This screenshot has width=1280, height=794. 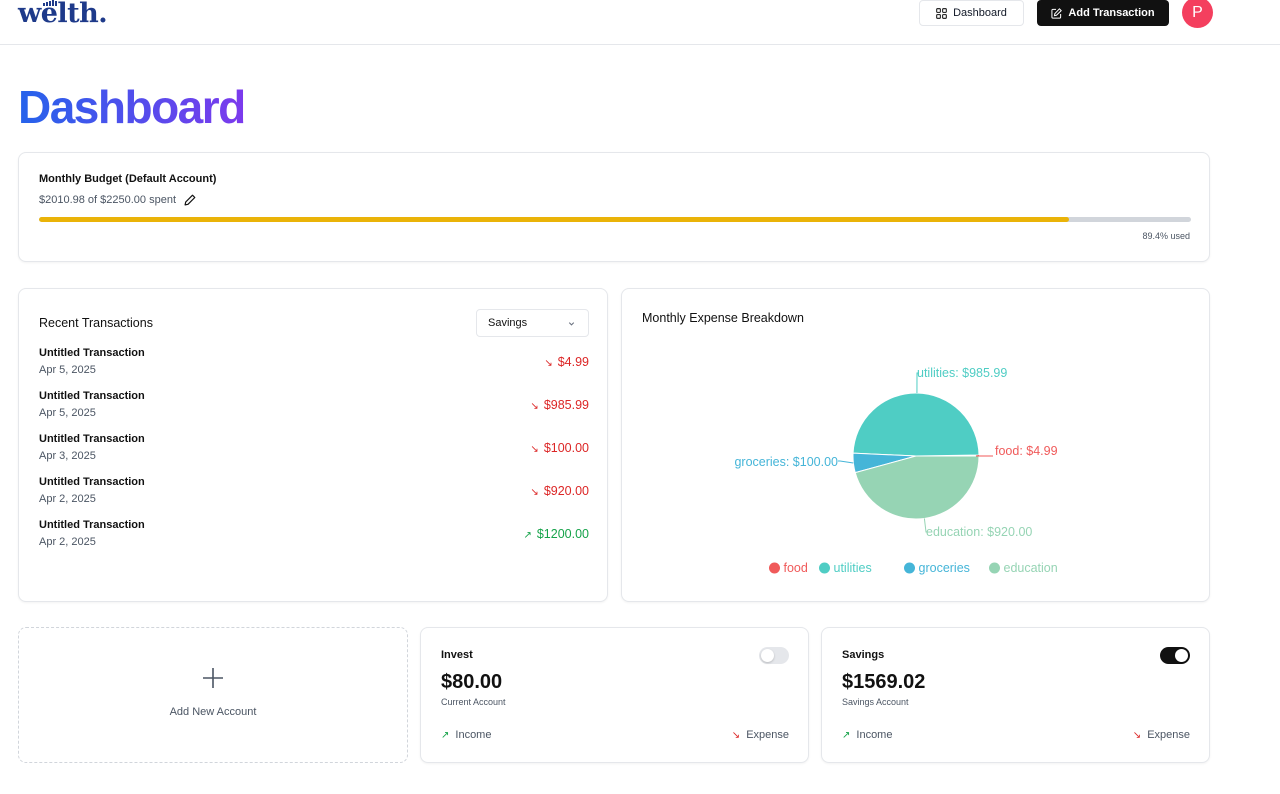 What do you see at coordinates (1111, 13) in the screenshot?
I see `add-transaction-label: Add Transaction` at bounding box center [1111, 13].